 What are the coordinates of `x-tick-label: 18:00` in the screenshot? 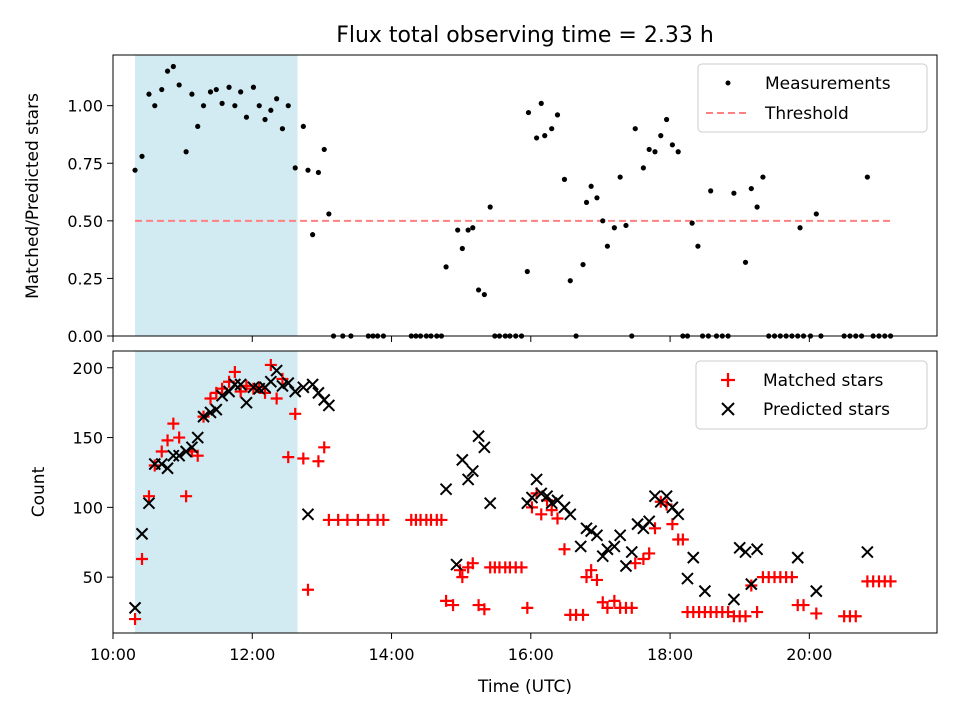 It's located at (670, 654).